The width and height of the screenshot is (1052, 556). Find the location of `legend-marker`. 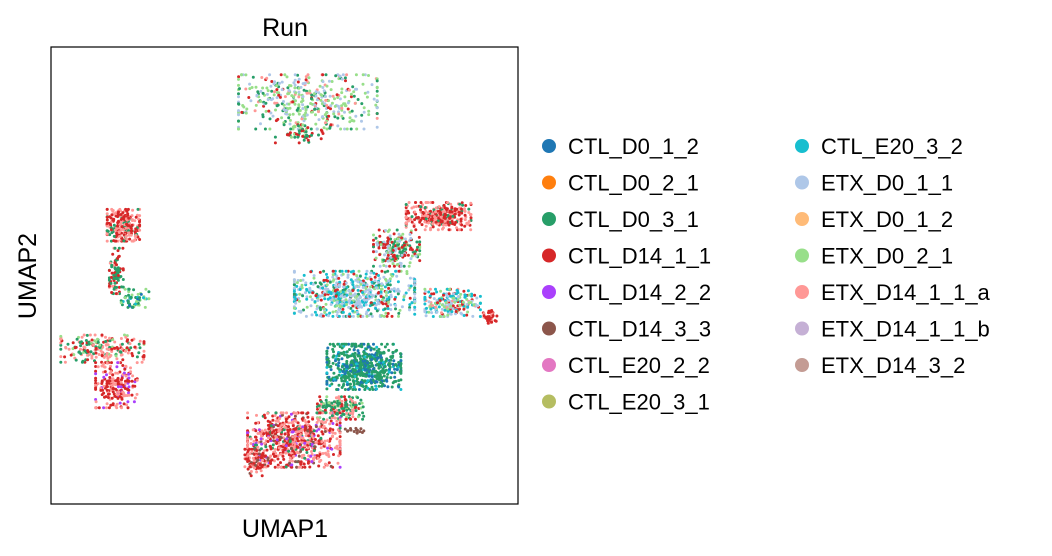

legend-marker is located at coordinates (549, 255).